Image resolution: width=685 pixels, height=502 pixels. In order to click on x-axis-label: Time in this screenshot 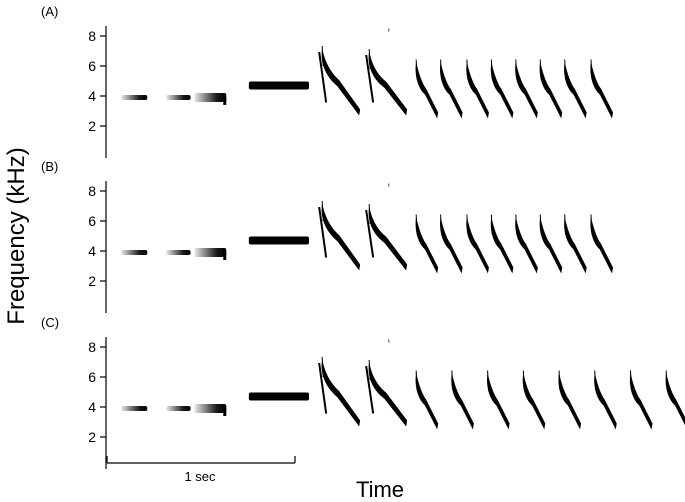, I will do `click(380, 489)`.